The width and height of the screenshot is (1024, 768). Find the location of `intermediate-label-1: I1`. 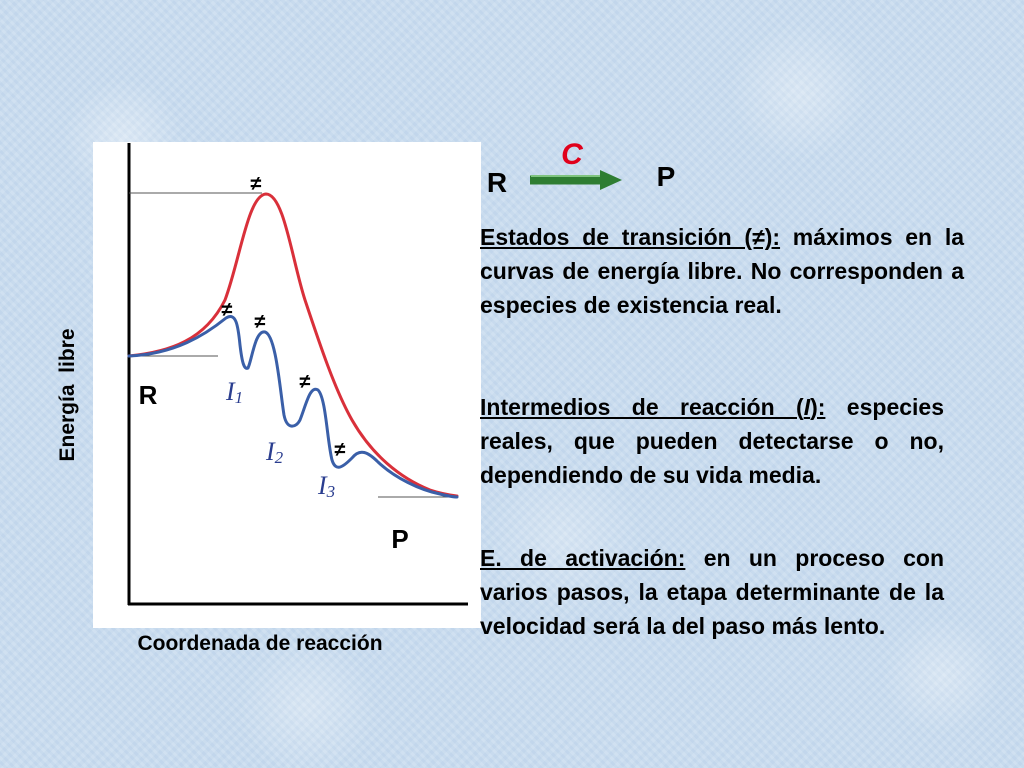

intermediate-label-1: I1 is located at coordinates (234, 392).